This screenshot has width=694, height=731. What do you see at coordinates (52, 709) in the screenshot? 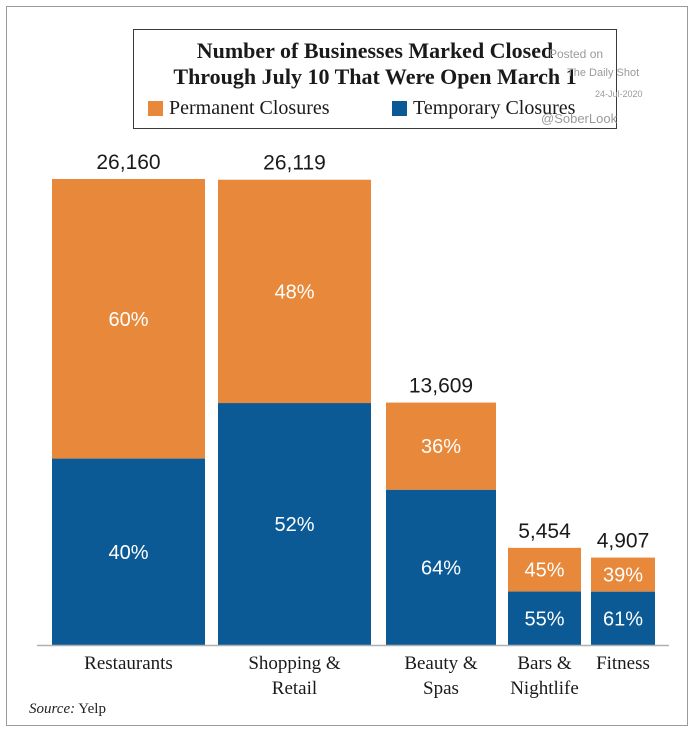
I see `source-prefix: Source:` at bounding box center [52, 709].